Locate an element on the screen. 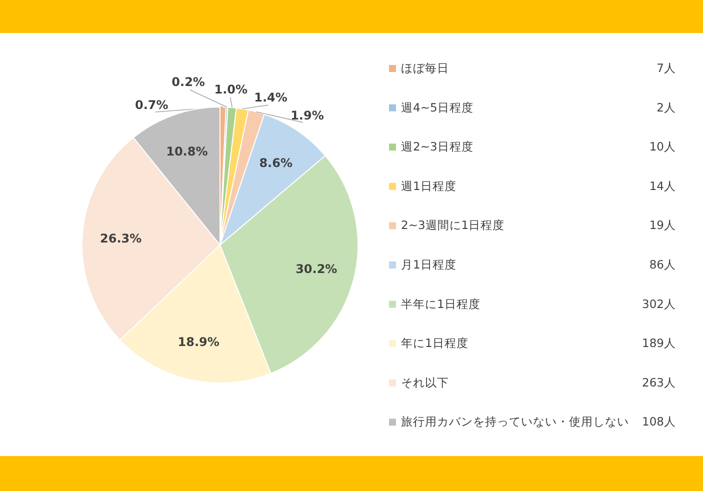  data-label: 30.2% is located at coordinates (317, 269).